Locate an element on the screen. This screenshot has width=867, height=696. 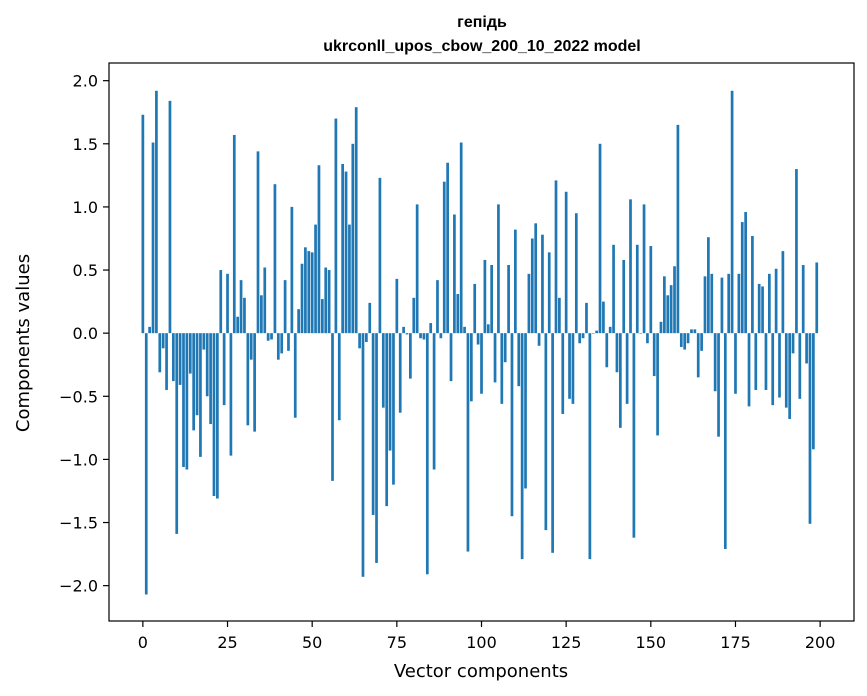
x-tick-label: 125 is located at coordinates (566, 642).